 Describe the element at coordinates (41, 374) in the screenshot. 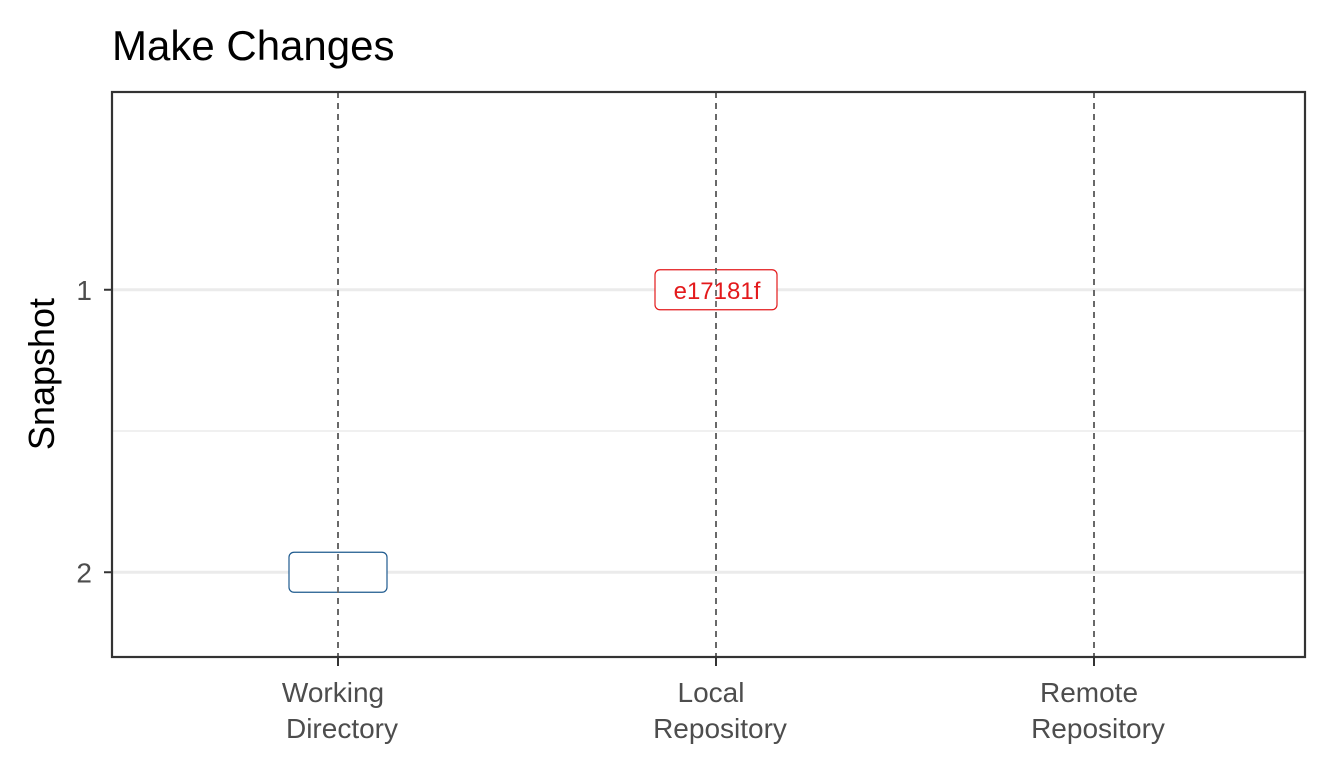

I see `y-axis-label: Snapshot` at that location.